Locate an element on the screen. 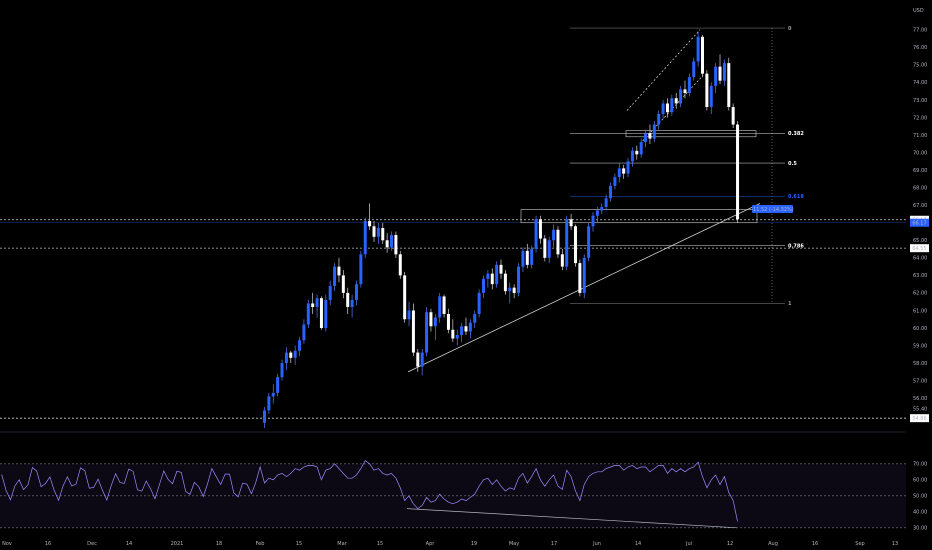 Image resolution: width=932 pixels, height=550 pixels. time-axis-tick-label: 2021 is located at coordinates (177, 544).